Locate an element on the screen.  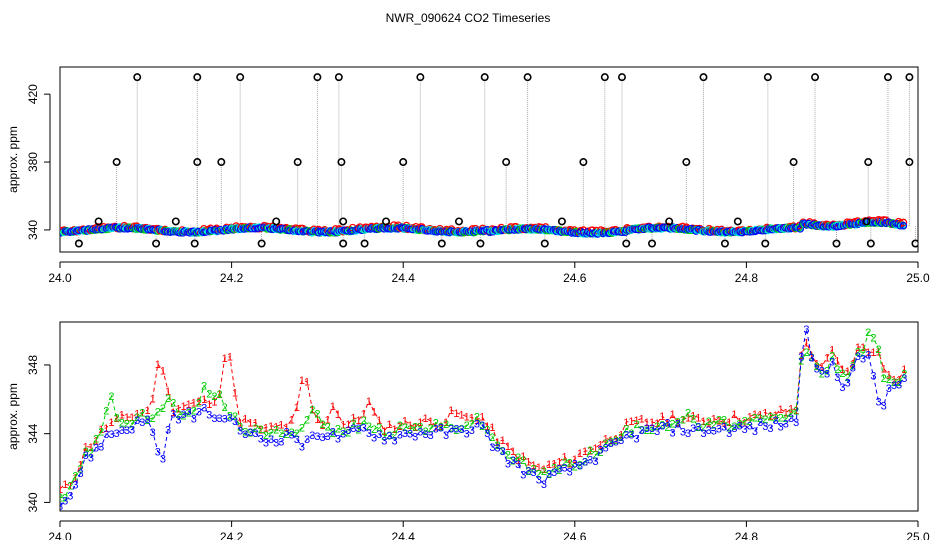
data-point is located at coordinates (903, 222).